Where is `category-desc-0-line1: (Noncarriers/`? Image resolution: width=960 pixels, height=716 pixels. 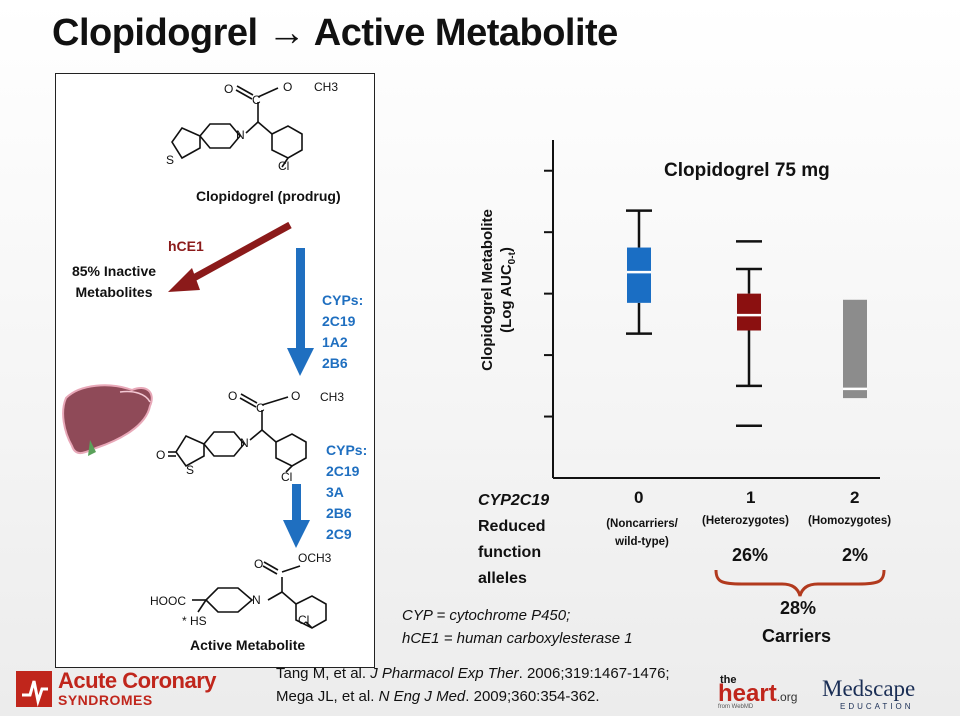
category-desc-0-line1: (Noncarriers/ is located at coordinates (642, 524).